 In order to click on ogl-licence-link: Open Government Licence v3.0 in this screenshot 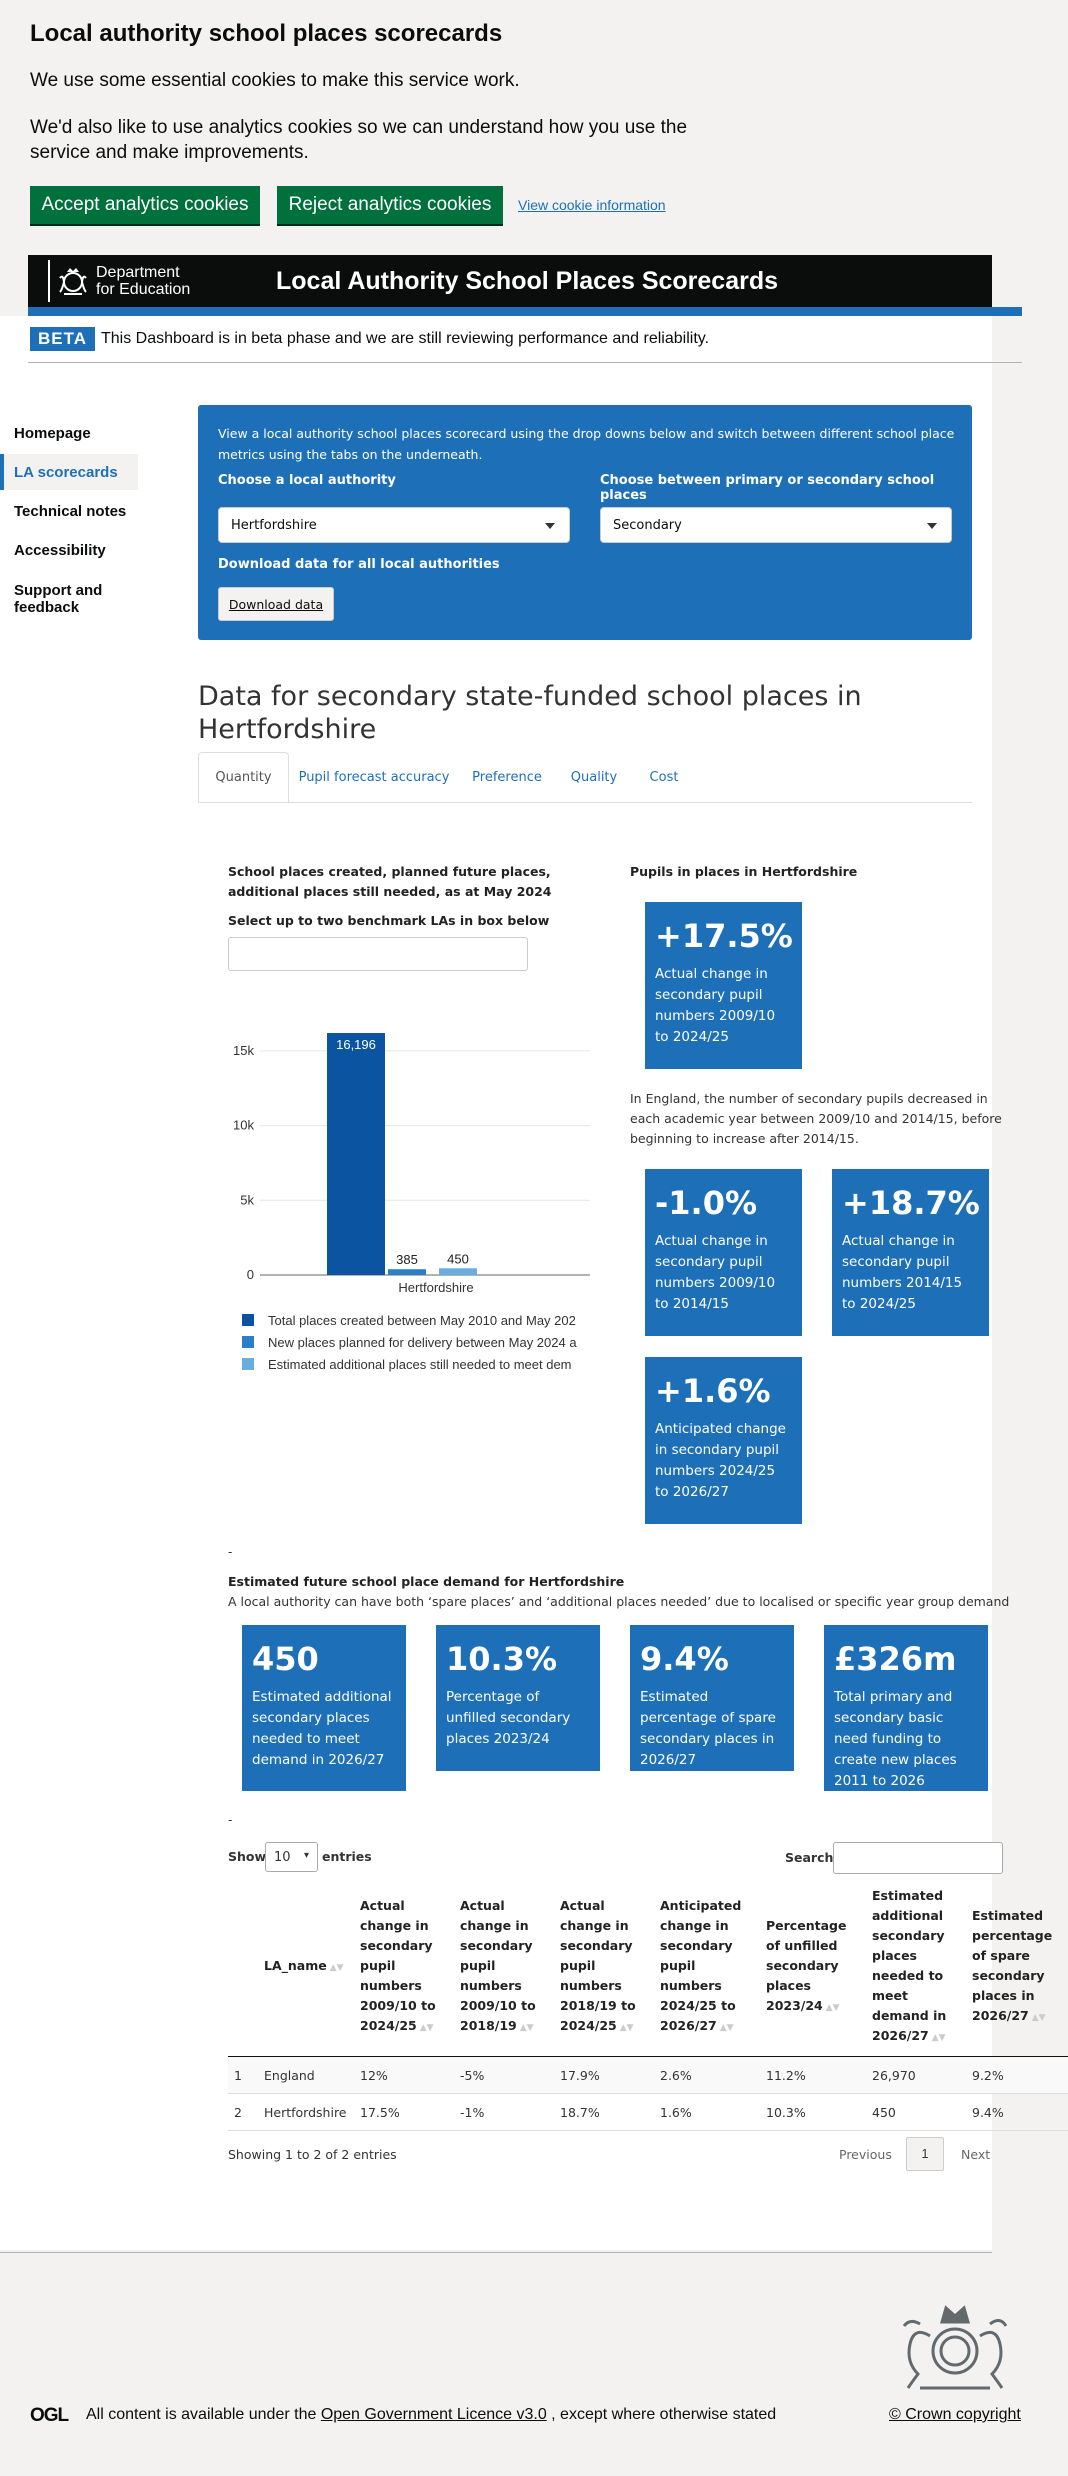, I will do `click(433, 2414)`.